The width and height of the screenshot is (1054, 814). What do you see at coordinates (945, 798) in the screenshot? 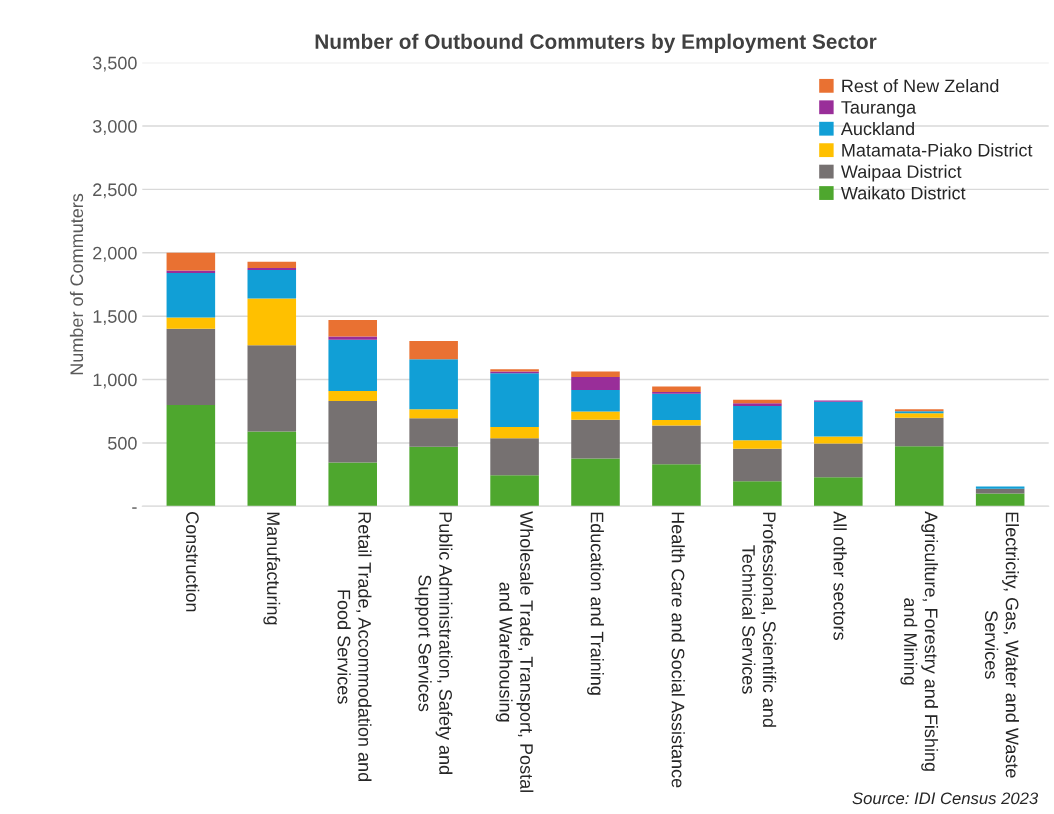
I see `source-note: Source: IDI Census 2023` at bounding box center [945, 798].